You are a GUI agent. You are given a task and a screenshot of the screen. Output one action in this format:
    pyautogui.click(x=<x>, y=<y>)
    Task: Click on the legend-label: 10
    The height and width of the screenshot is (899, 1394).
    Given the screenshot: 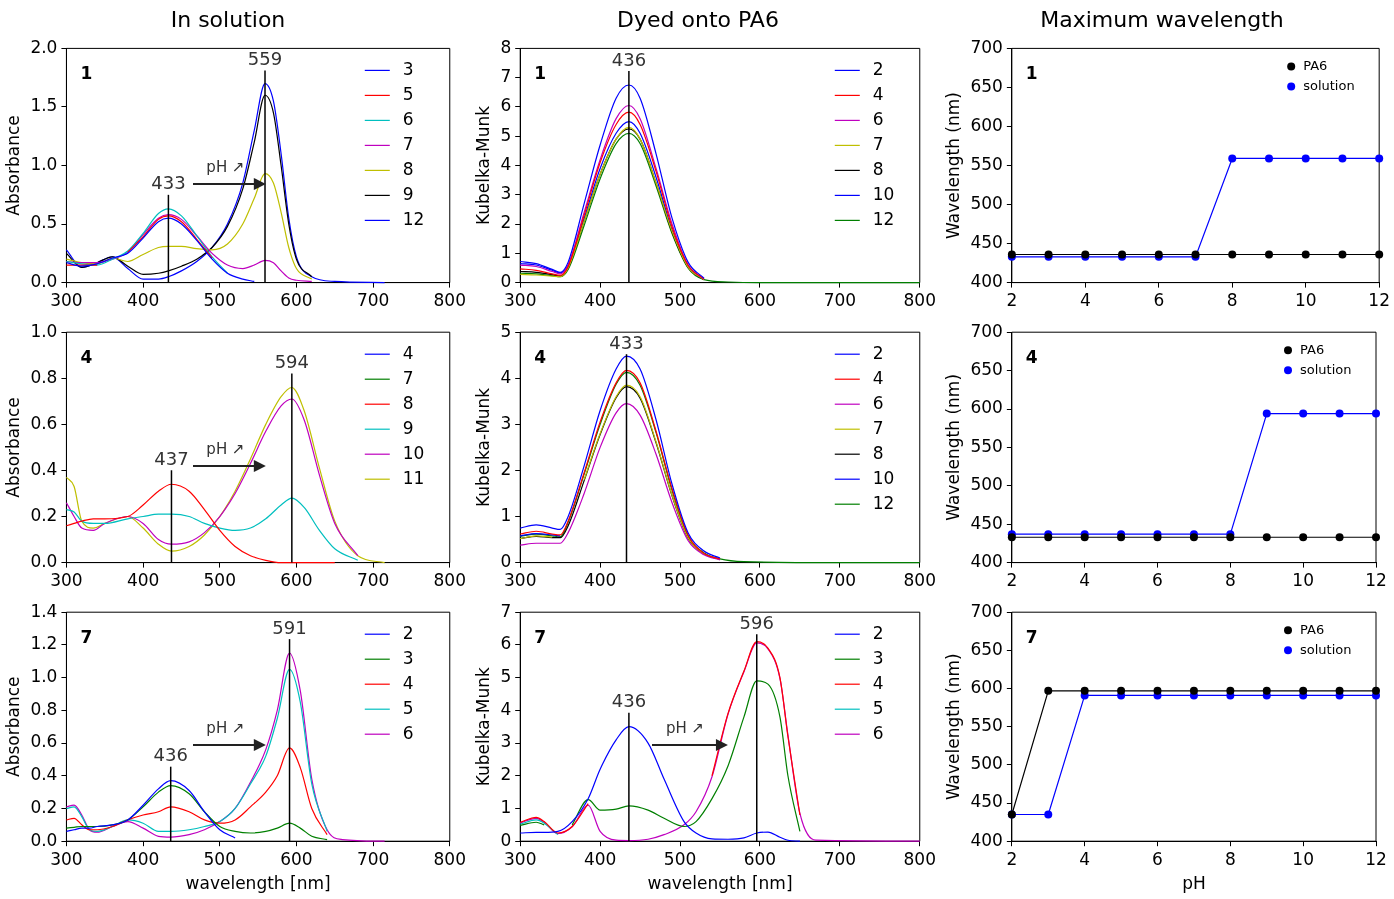 What is the action you would take?
    pyautogui.click(x=883, y=477)
    